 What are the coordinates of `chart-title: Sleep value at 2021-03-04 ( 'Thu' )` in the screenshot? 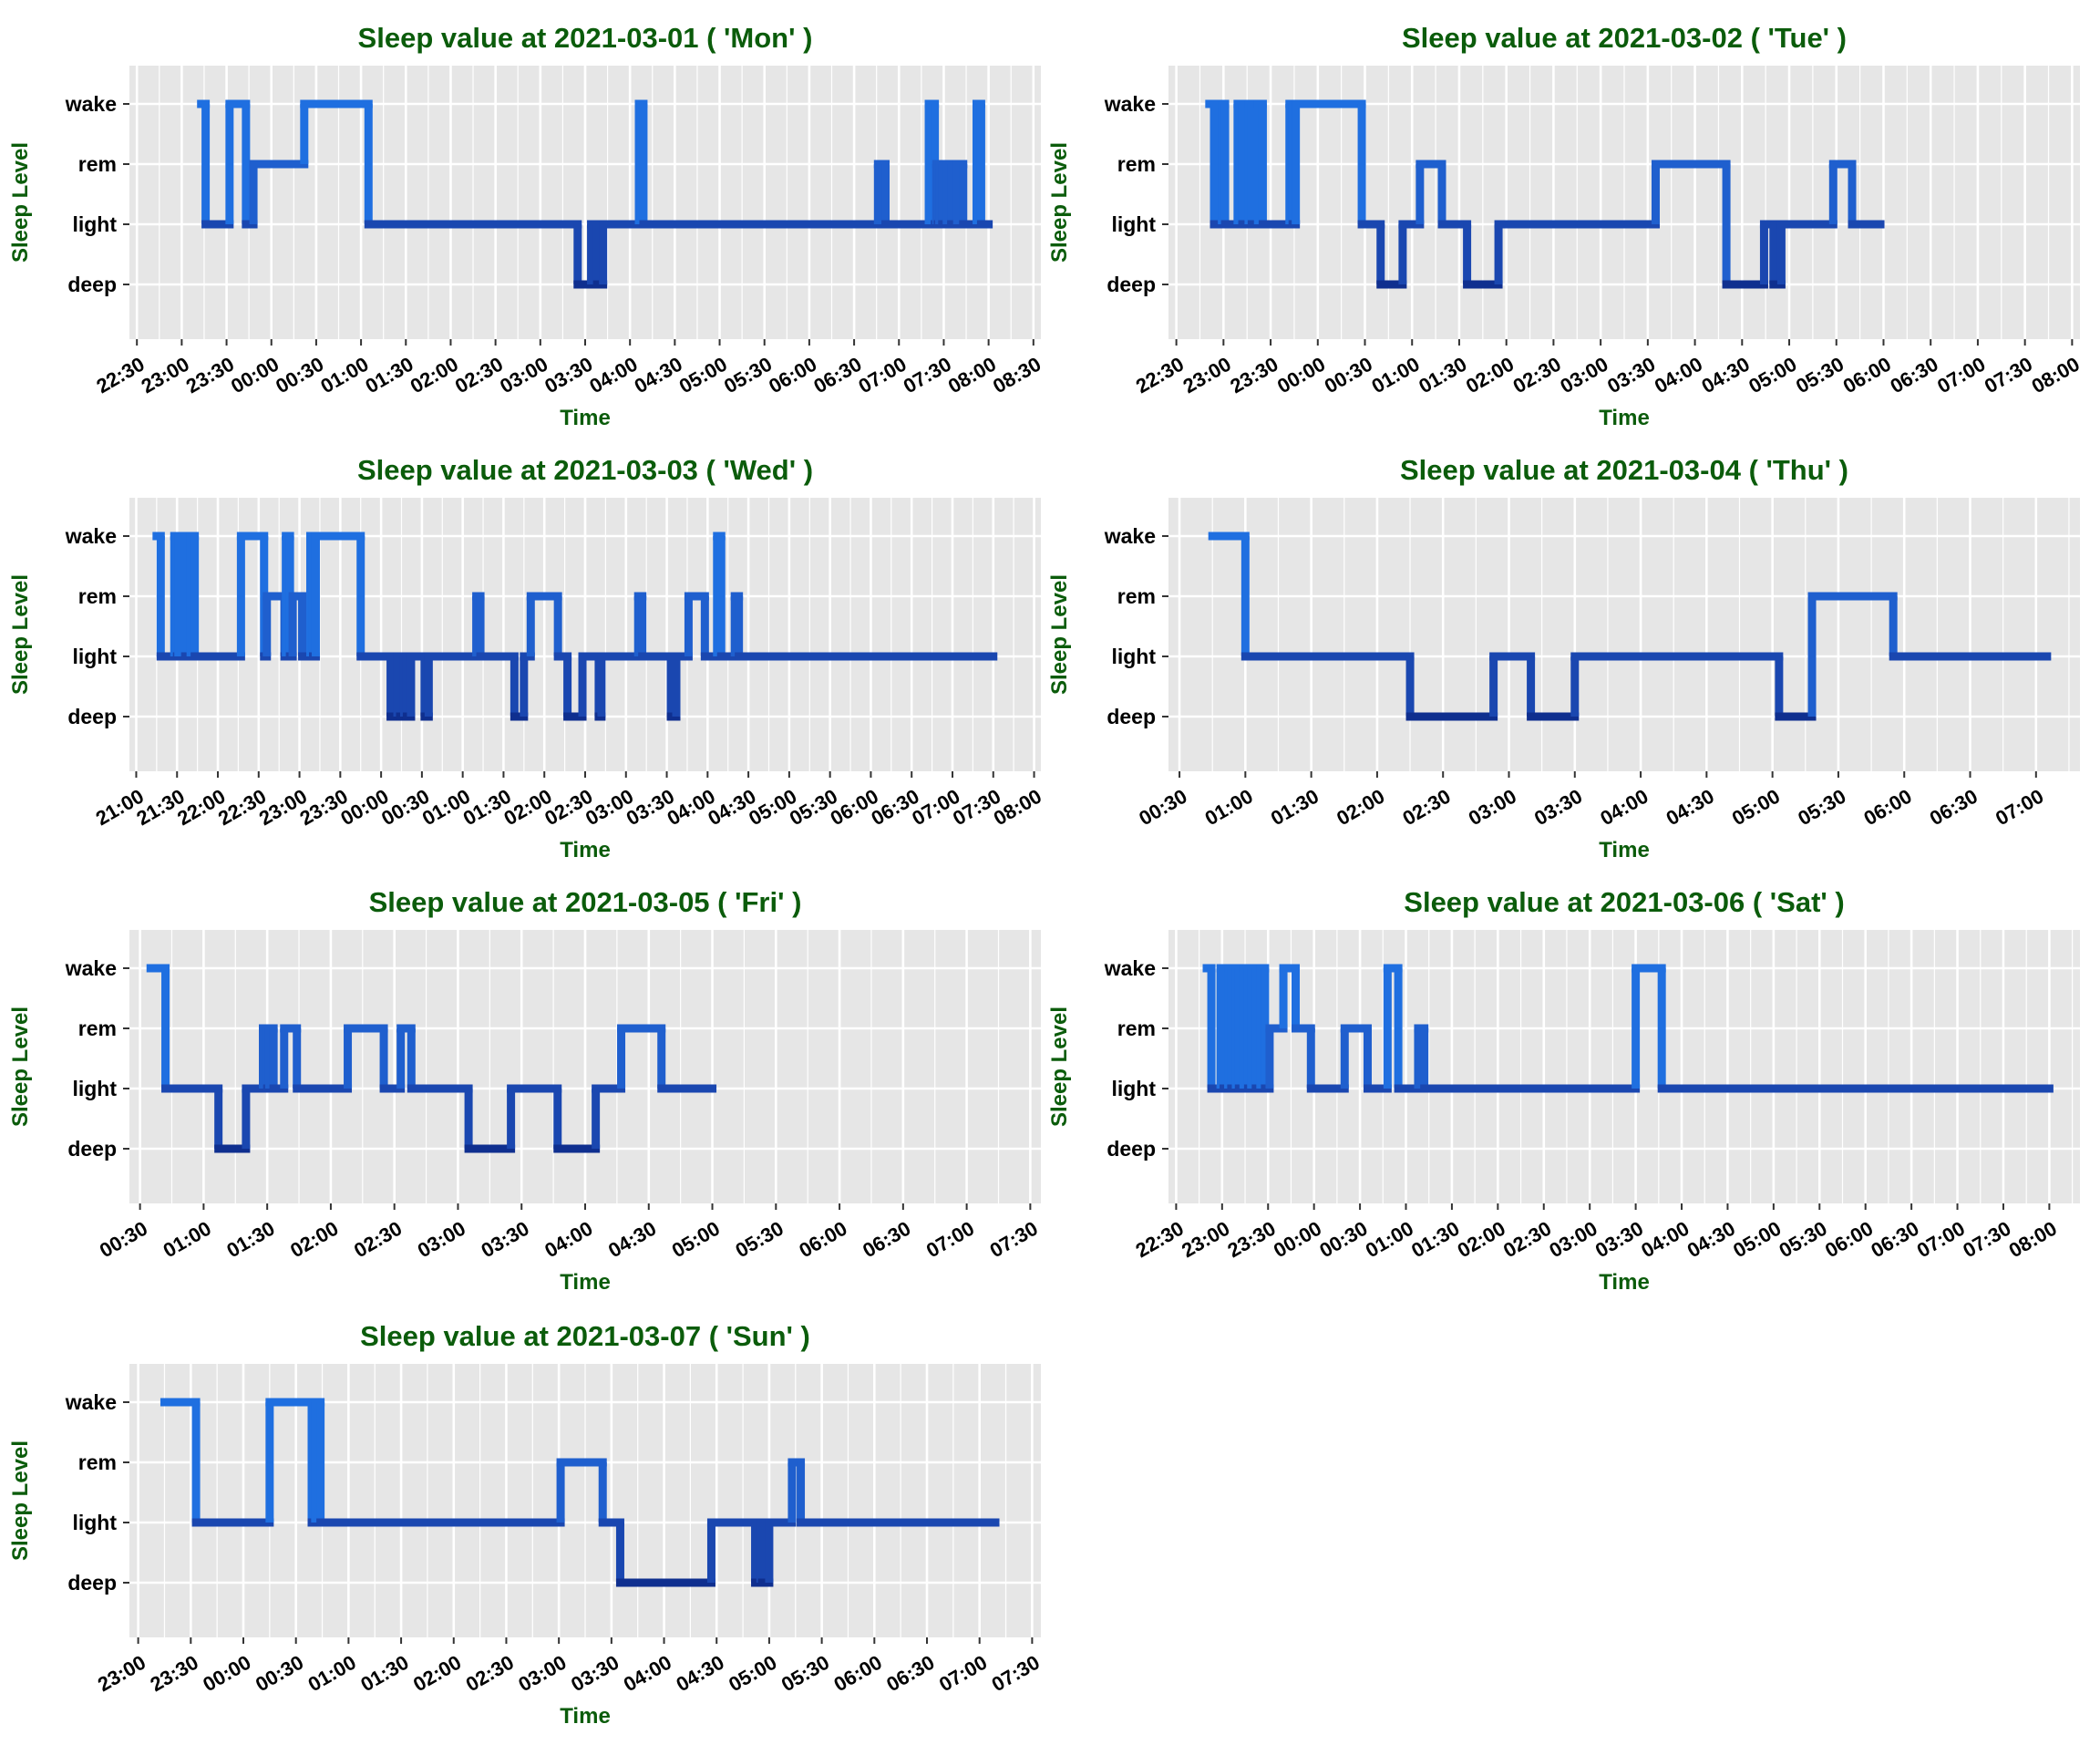 It's located at (1624, 470).